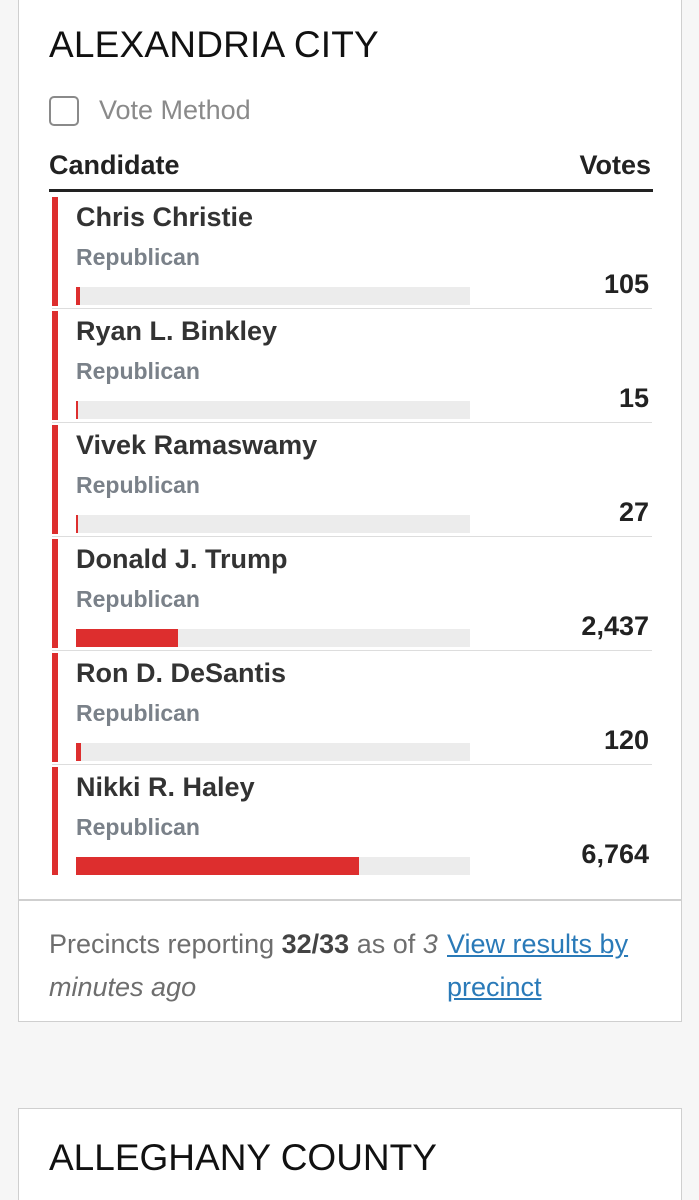 This screenshot has height=1200, width=699. What do you see at coordinates (626, 284) in the screenshot?
I see `candidate-votes: 105` at bounding box center [626, 284].